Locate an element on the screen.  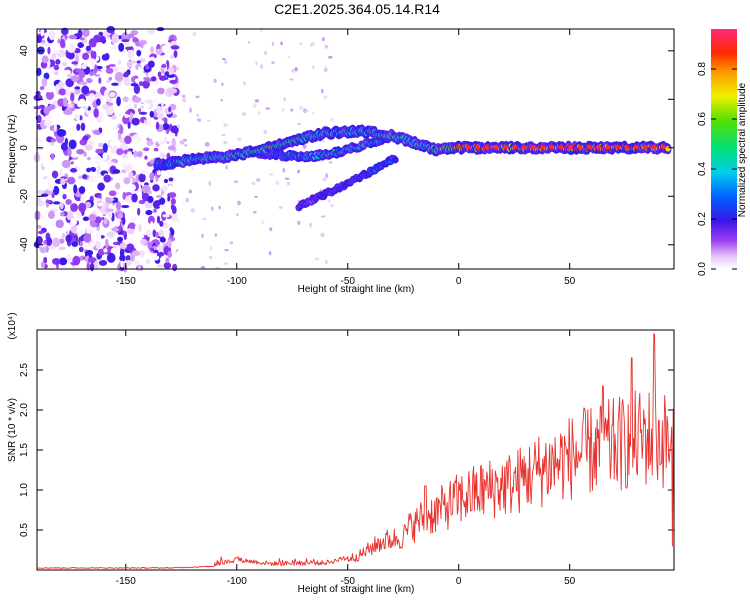
spectrogram-y-label: Frequency (Hz) is located at coordinates (12, 149).